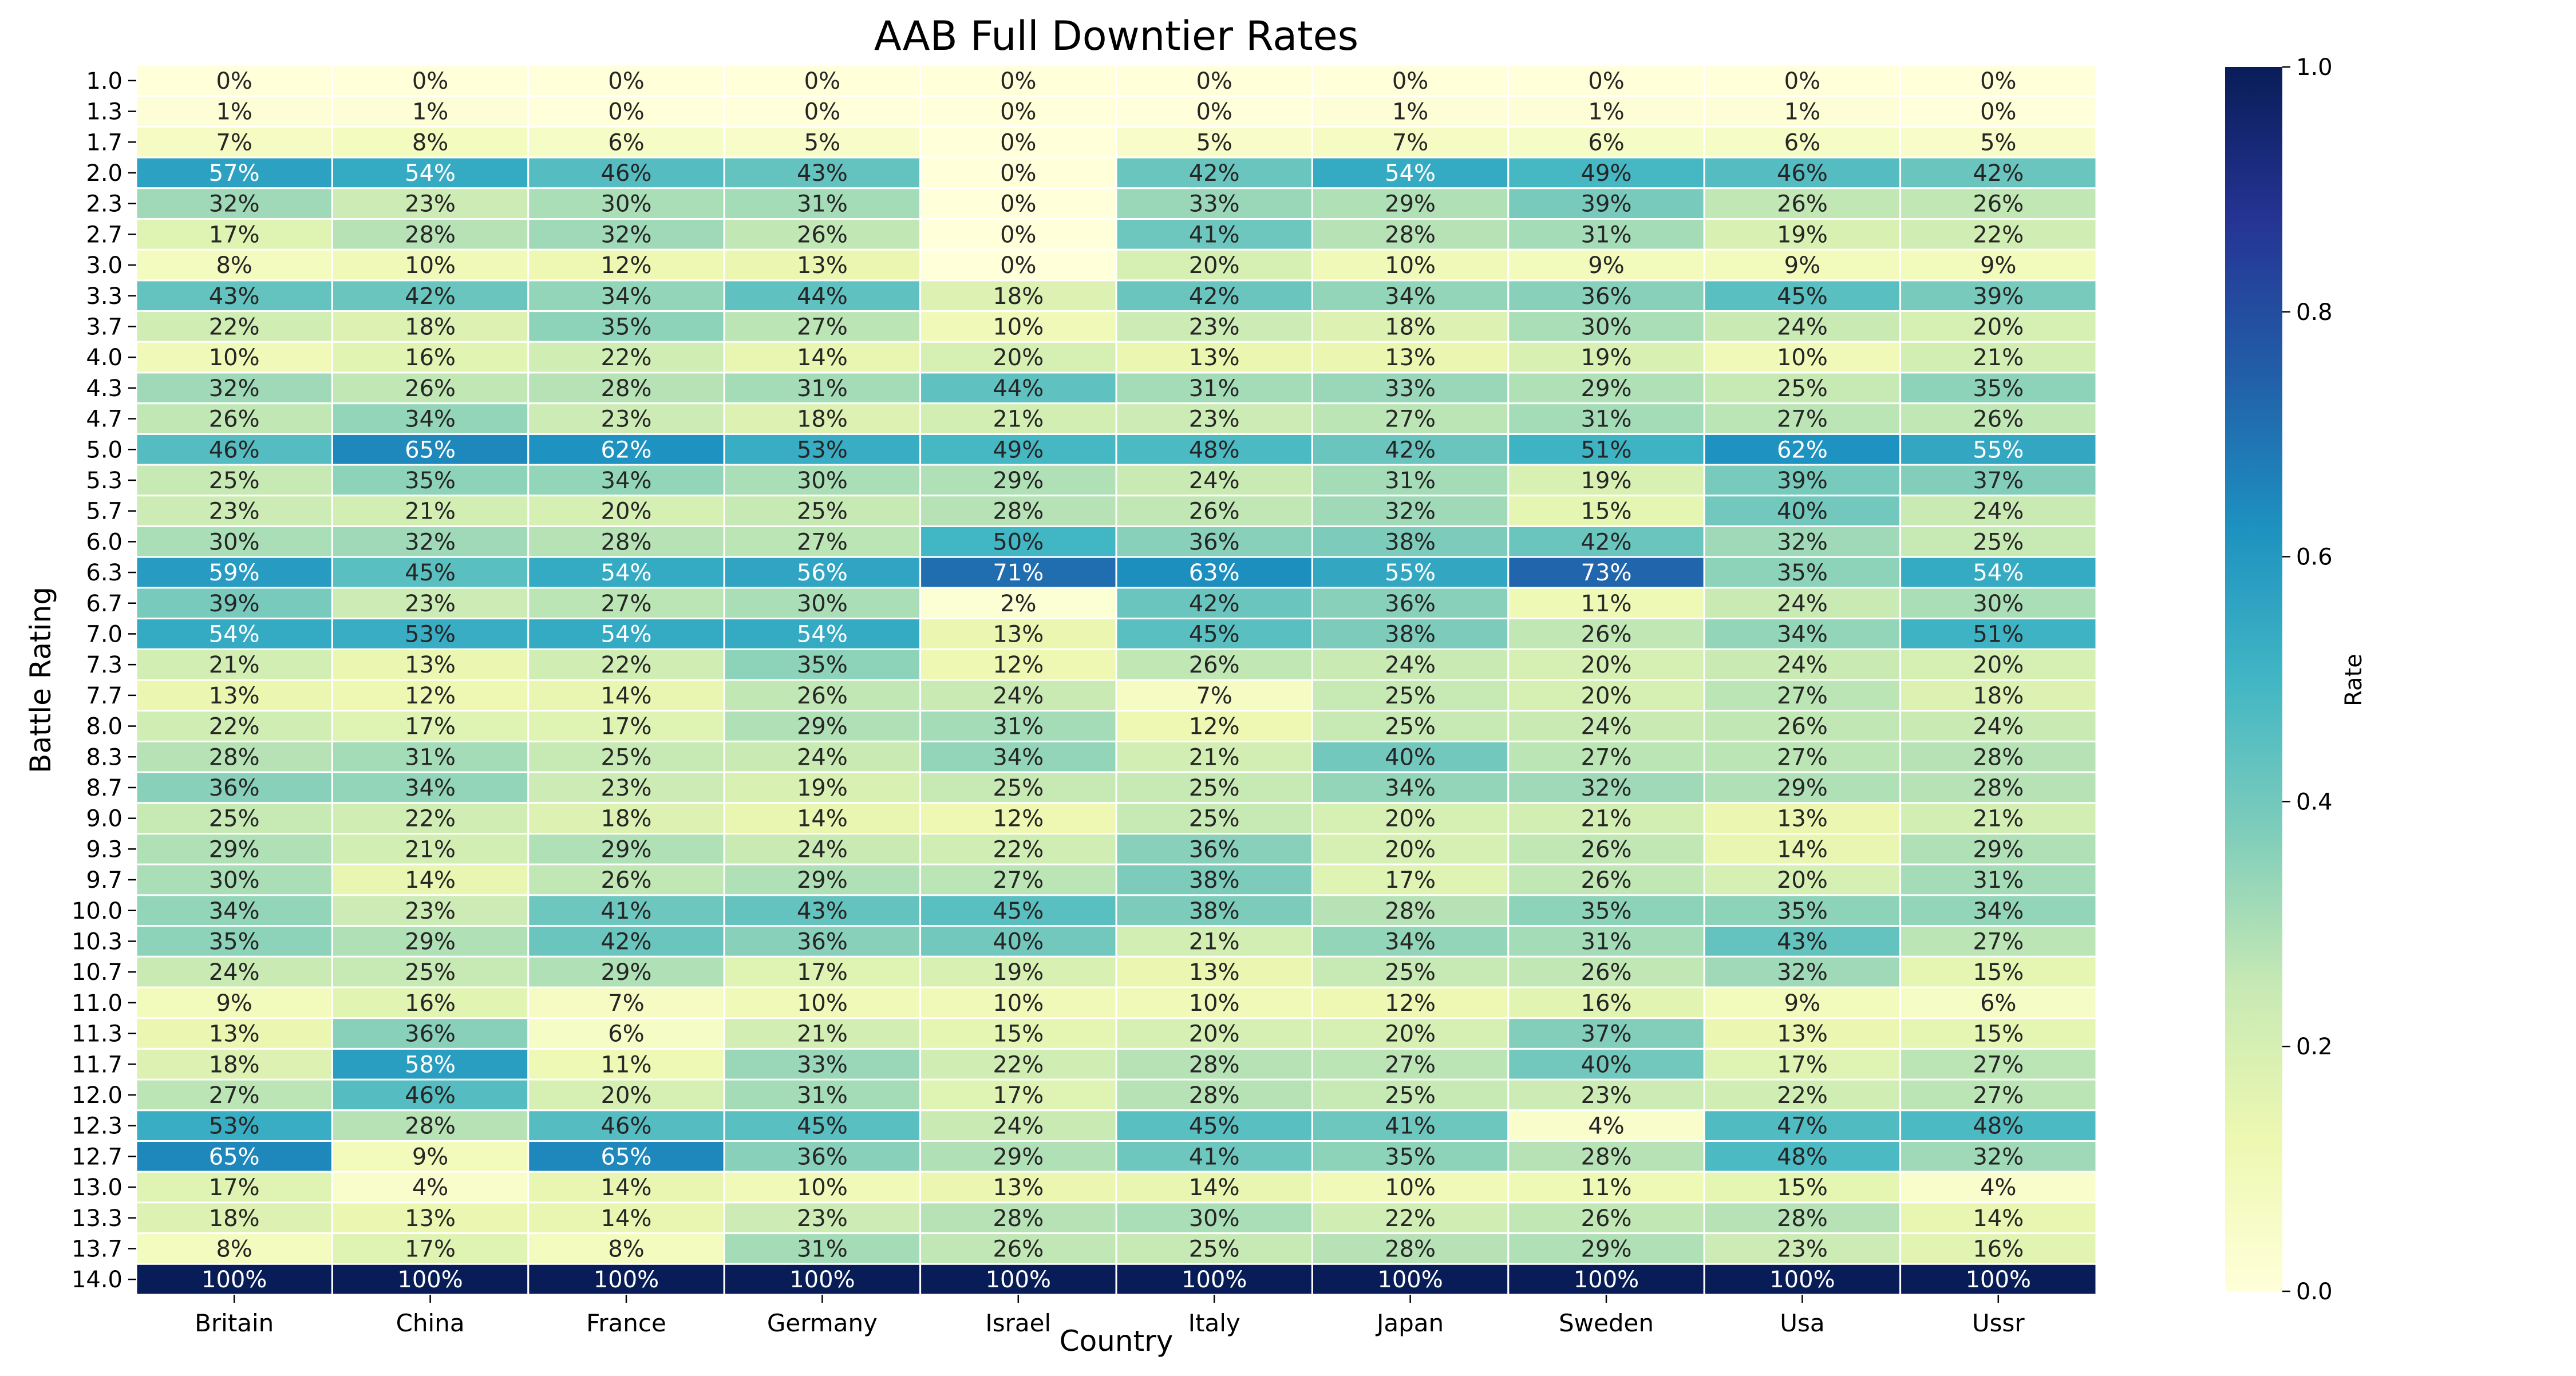  Describe the element at coordinates (234, 112) in the screenshot. I see `cell-value-label: 1%` at that location.